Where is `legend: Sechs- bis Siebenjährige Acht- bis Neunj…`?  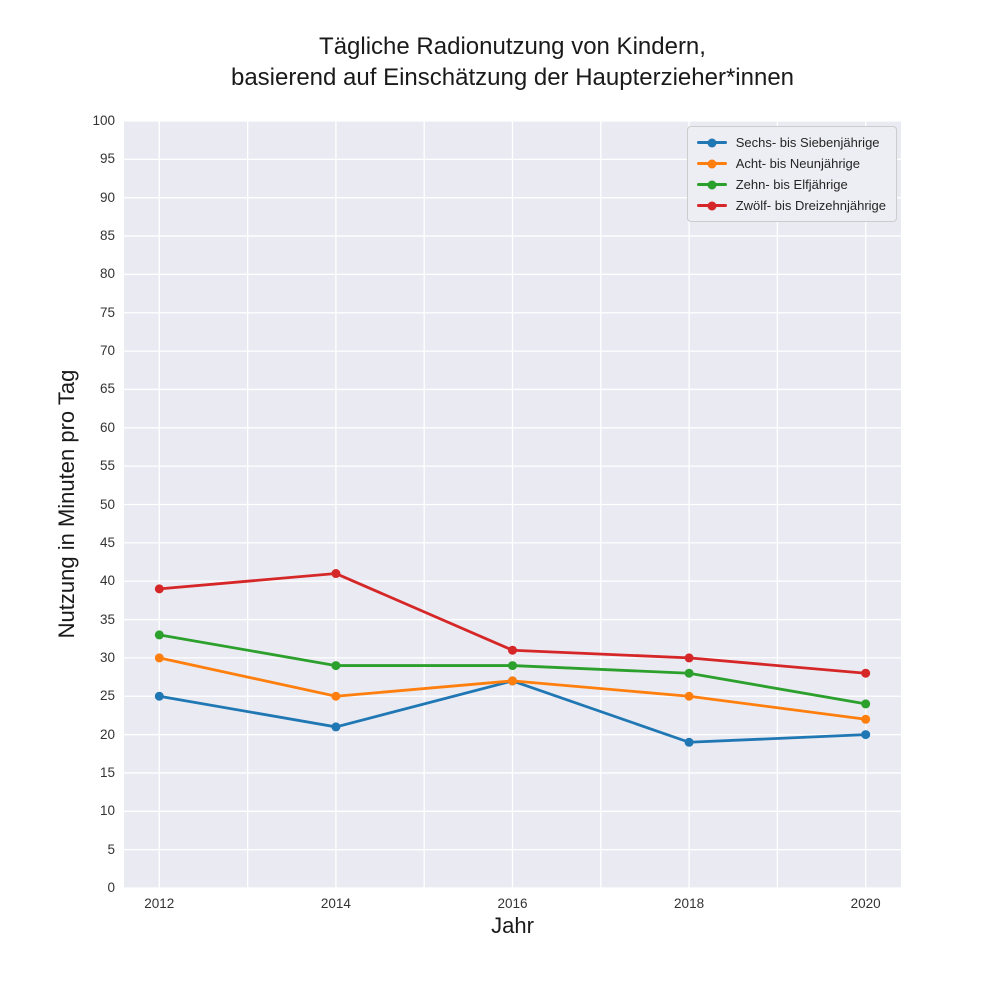 legend: Sechs- bis Siebenjährige Acht- bis Neunj… is located at coordinates (791, 174).